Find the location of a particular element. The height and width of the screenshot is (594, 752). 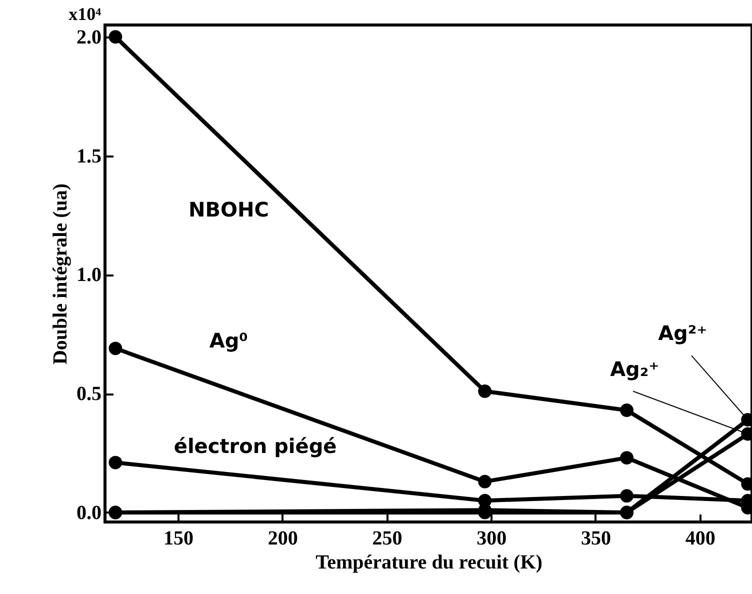

y-axis-title: Double intégrale (ua) is located at coordinates (61, 274).